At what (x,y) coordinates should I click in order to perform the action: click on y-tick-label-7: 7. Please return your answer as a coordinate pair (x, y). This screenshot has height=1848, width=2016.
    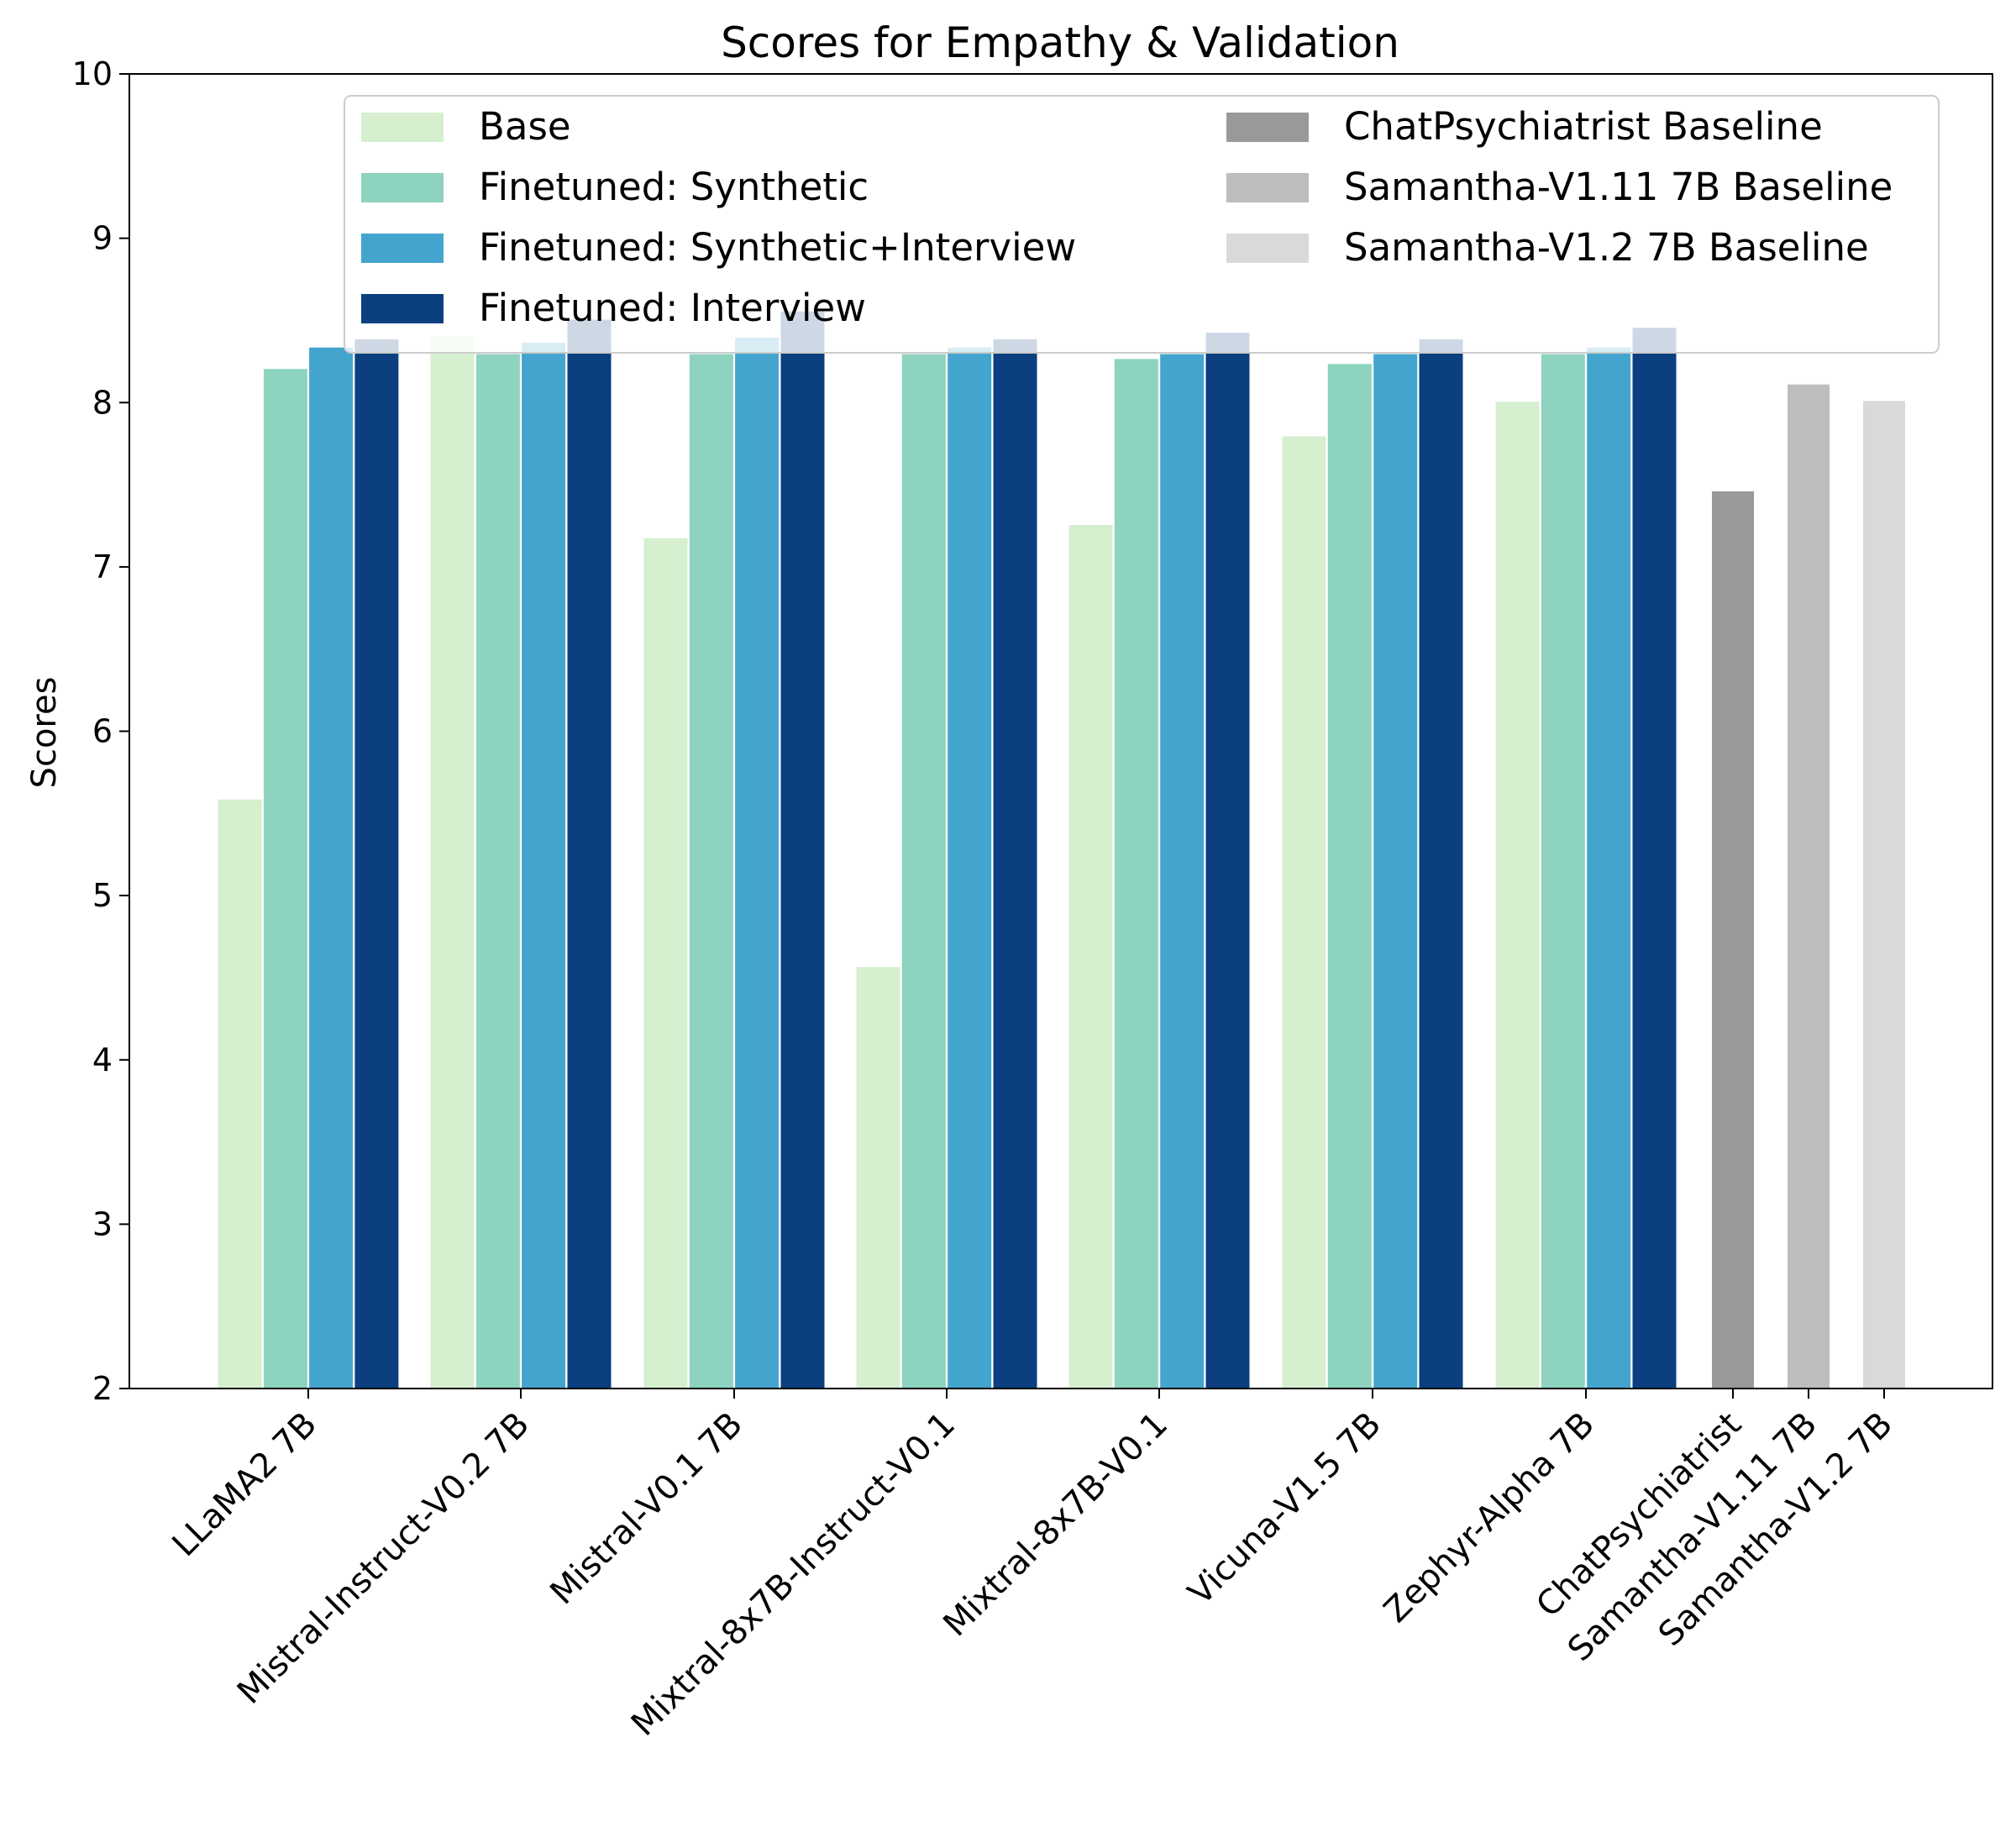
    Looking at the image, I should click on (102, 567).